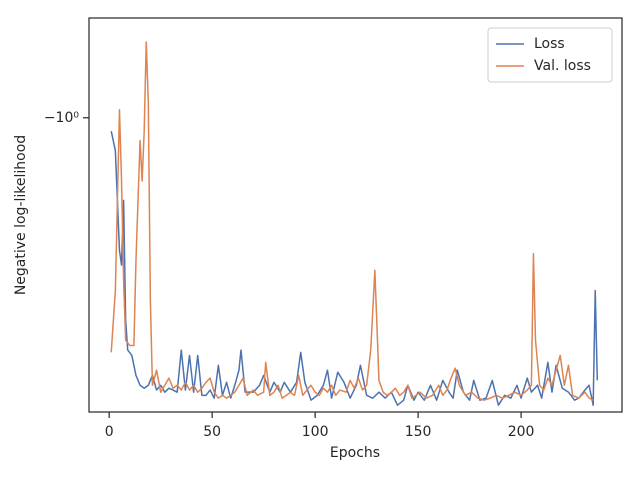 Image resolution: width=640 pixels, height=480 pixels. What do you see at coordinates (521, 432) in the screenshot?
I see `x-tick-label: 200` at bounding box center [521, 432].